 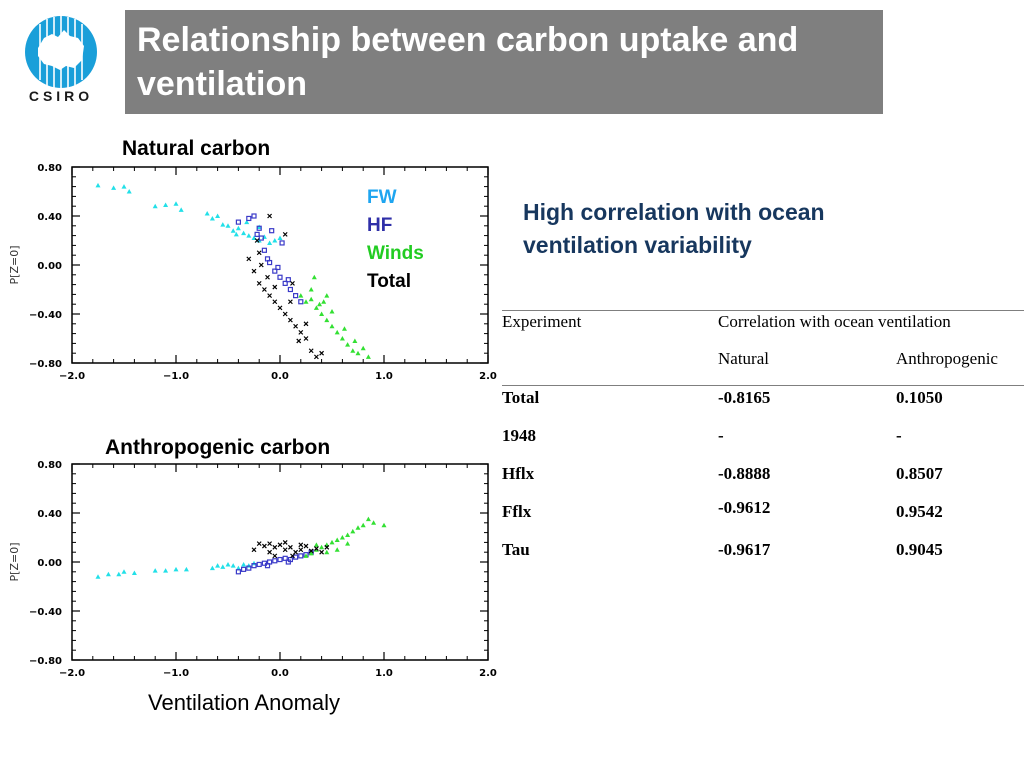 I want to click on series-total, so click(x=290, y=549).